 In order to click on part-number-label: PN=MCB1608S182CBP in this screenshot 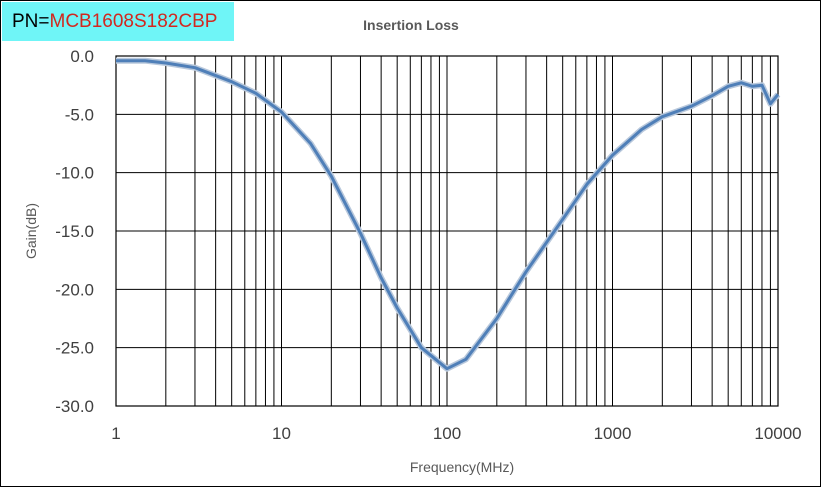, I will do `click(118, 21)`.